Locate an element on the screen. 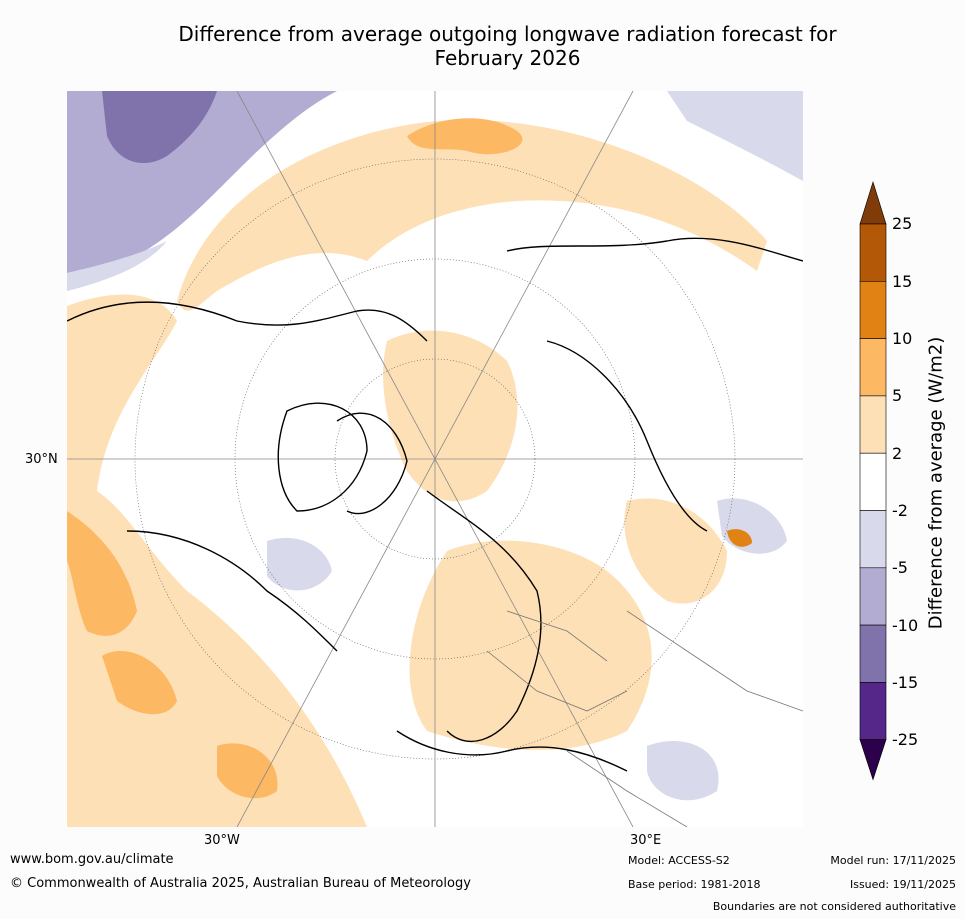 Image resolution: width=965 pixels, height=919 pixels. anomaly-pos-region-pacific-strong is located at coordinates (102, 573).